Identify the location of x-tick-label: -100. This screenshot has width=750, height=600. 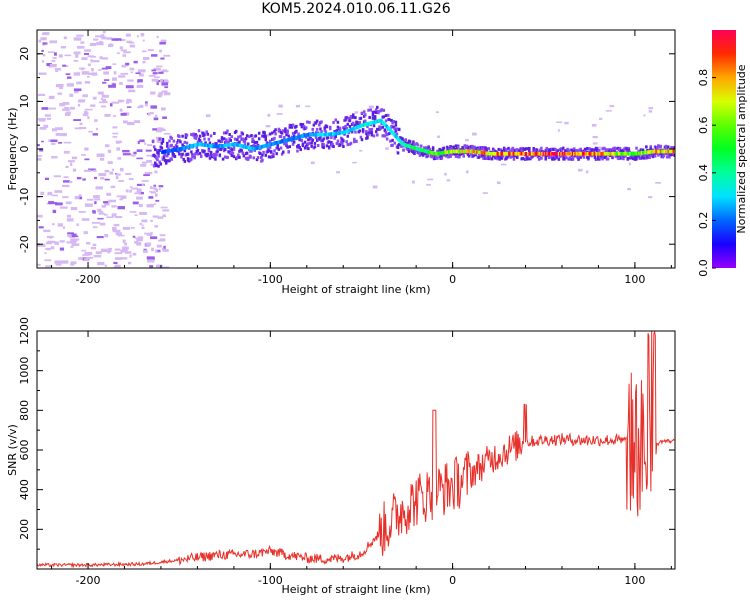
(270, 580).